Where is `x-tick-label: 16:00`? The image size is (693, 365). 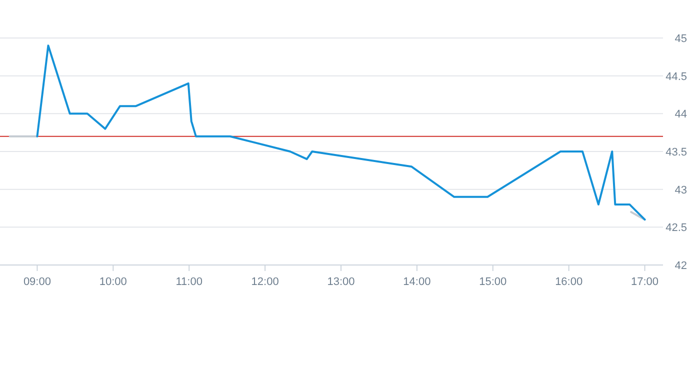
x-tick-label: 16:00 is located at coordinates (569, 282).